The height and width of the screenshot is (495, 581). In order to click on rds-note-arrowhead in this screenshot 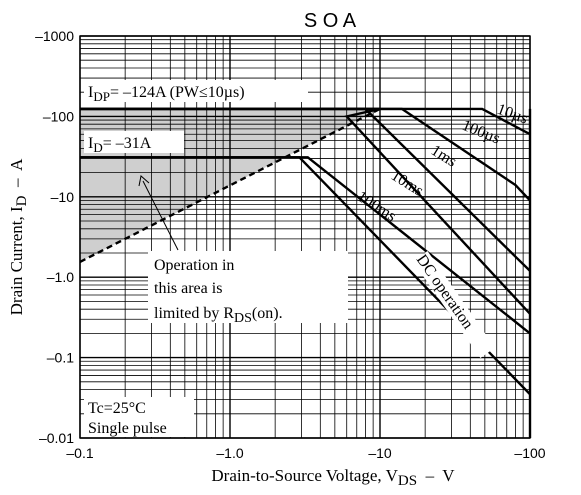, I will do `click(144, 181)`.